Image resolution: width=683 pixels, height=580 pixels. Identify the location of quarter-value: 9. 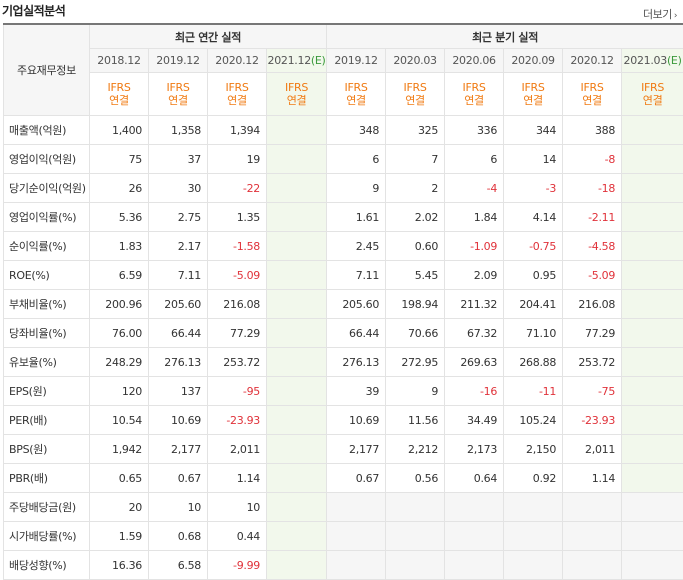
(415, 391).